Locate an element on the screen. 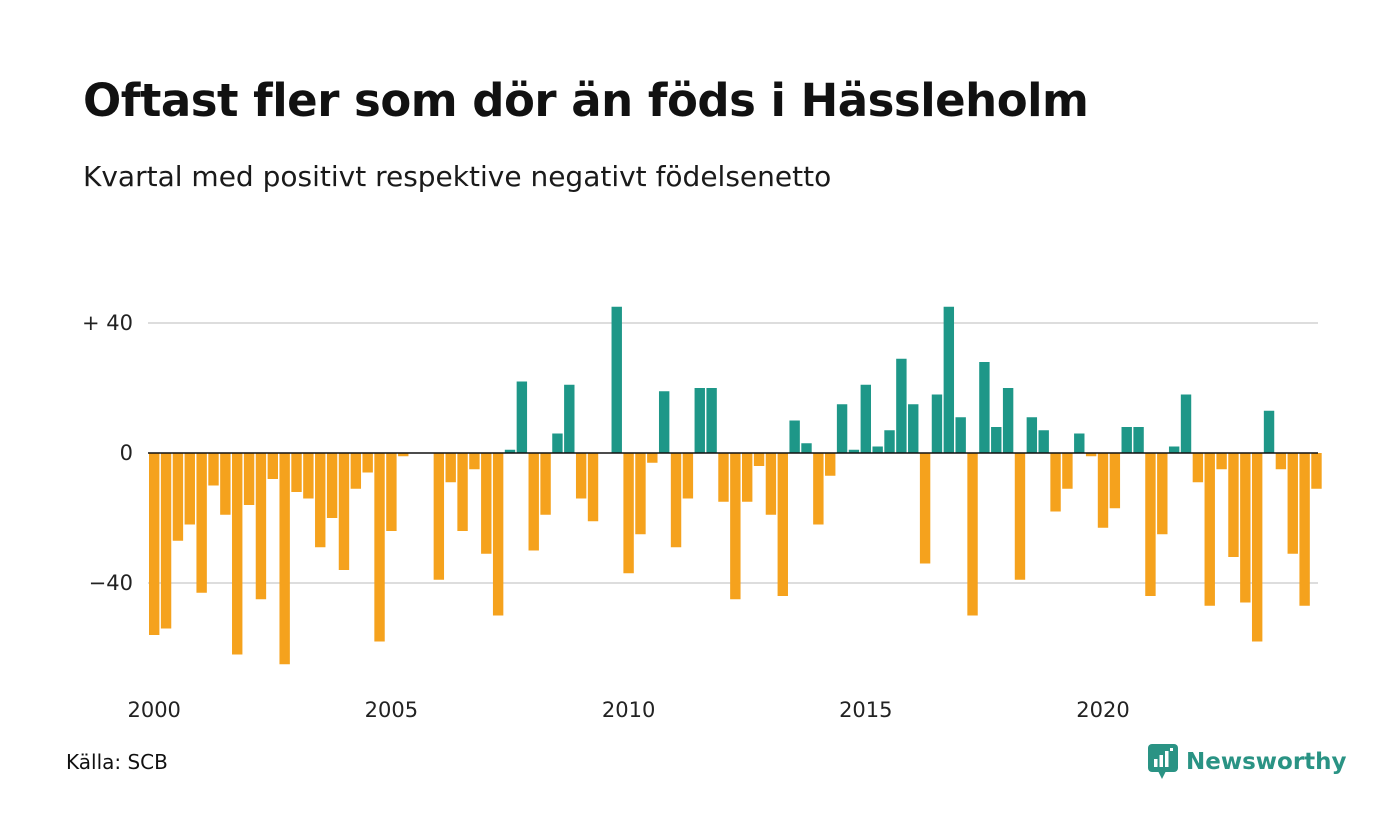  y-tick-label: −40 is located at coordinates (111, 583).